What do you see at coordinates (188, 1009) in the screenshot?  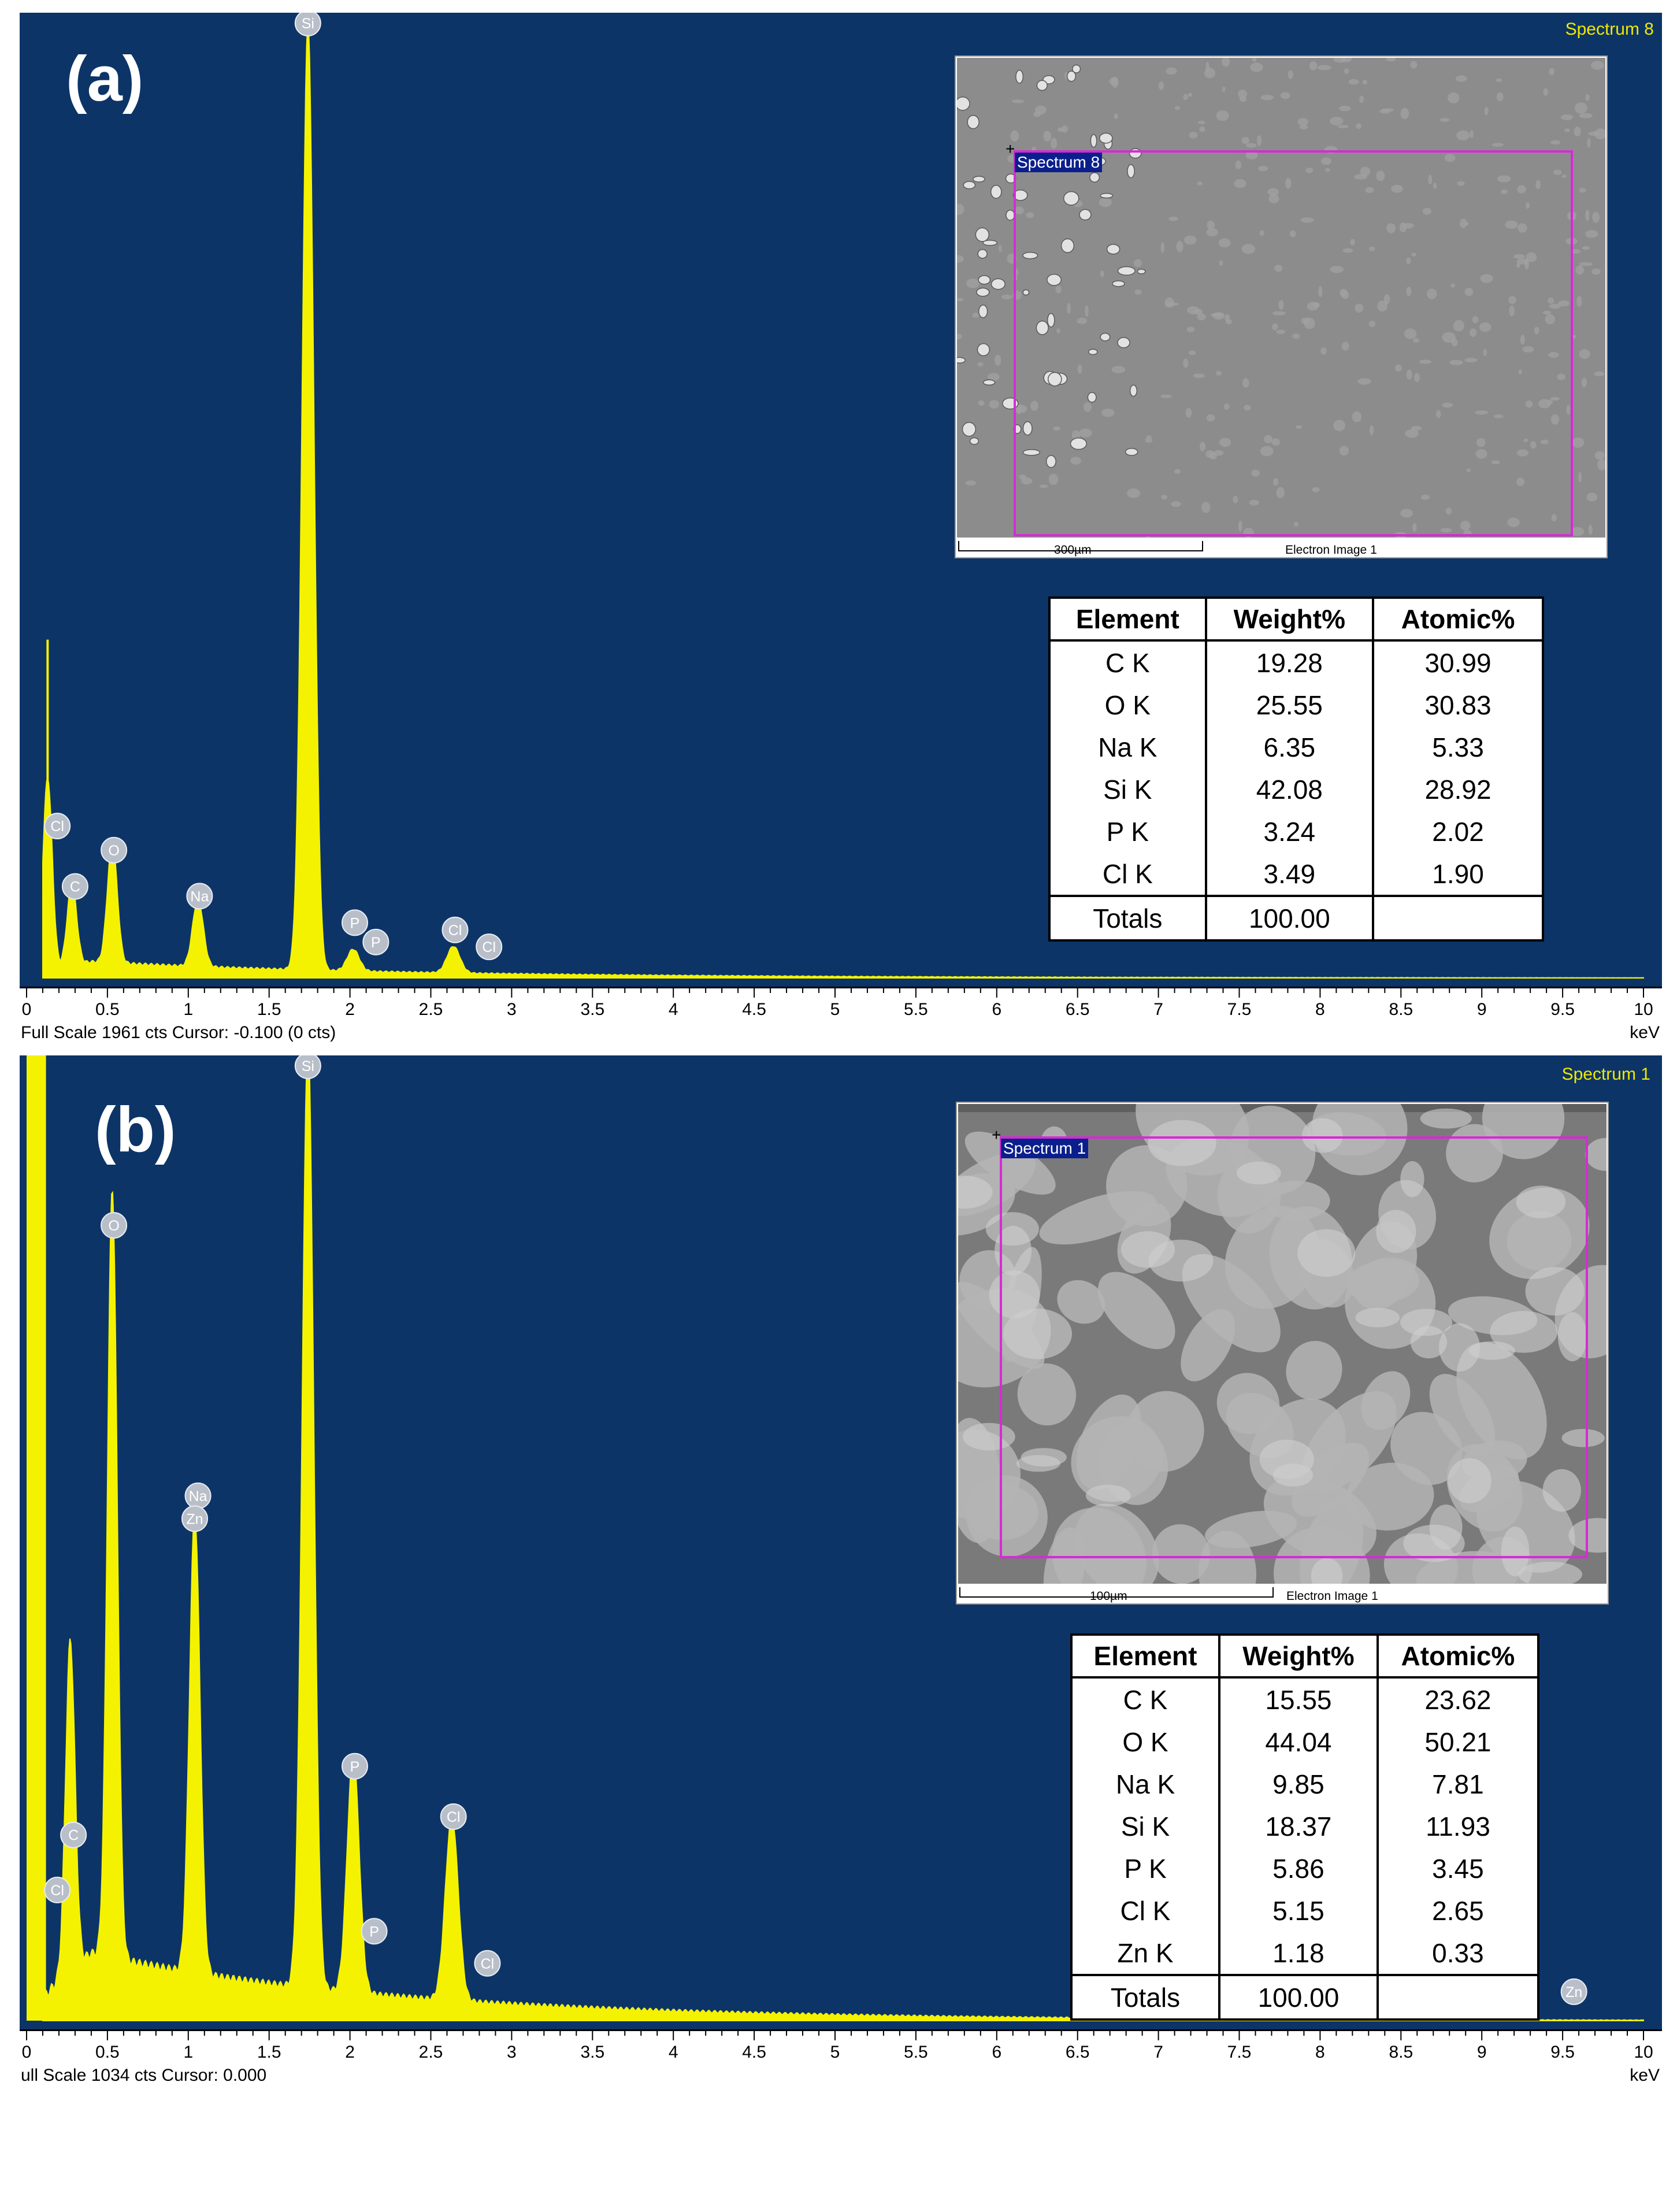 I see `x-tick-label: 1` at bounding box center [188, 1009].